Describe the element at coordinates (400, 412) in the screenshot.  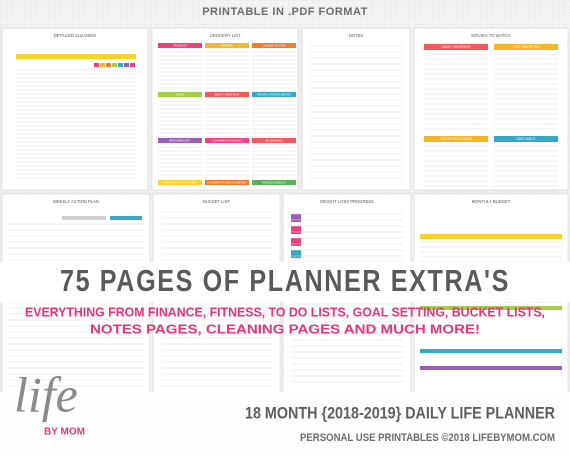
I see `footer-title: 18 MONTH {2018-2019} DAILY LIFE PLANNER` at that location.